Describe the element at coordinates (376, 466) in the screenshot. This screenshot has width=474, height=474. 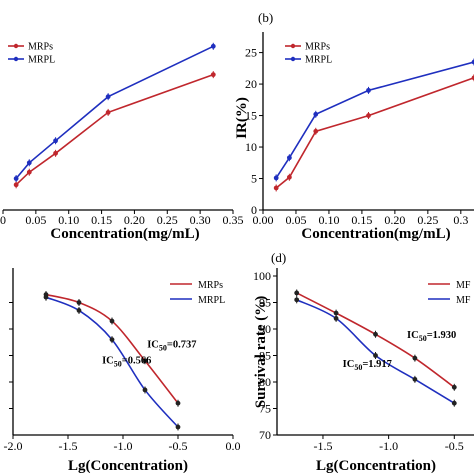
I see `panel-d-xlabel: Lg(Concentration)` at that location.